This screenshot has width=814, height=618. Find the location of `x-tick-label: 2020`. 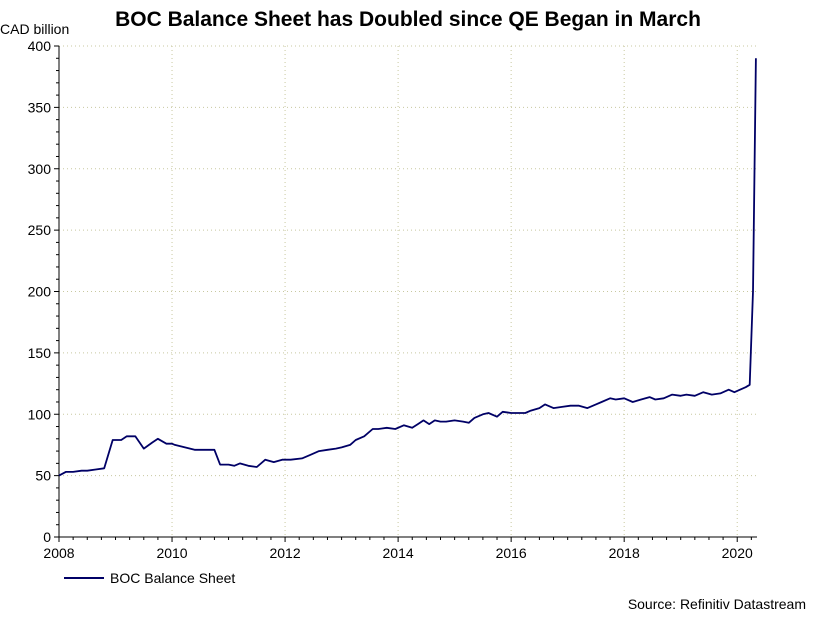

x-tick-label: 2020 is located at coordinates (737, 553).